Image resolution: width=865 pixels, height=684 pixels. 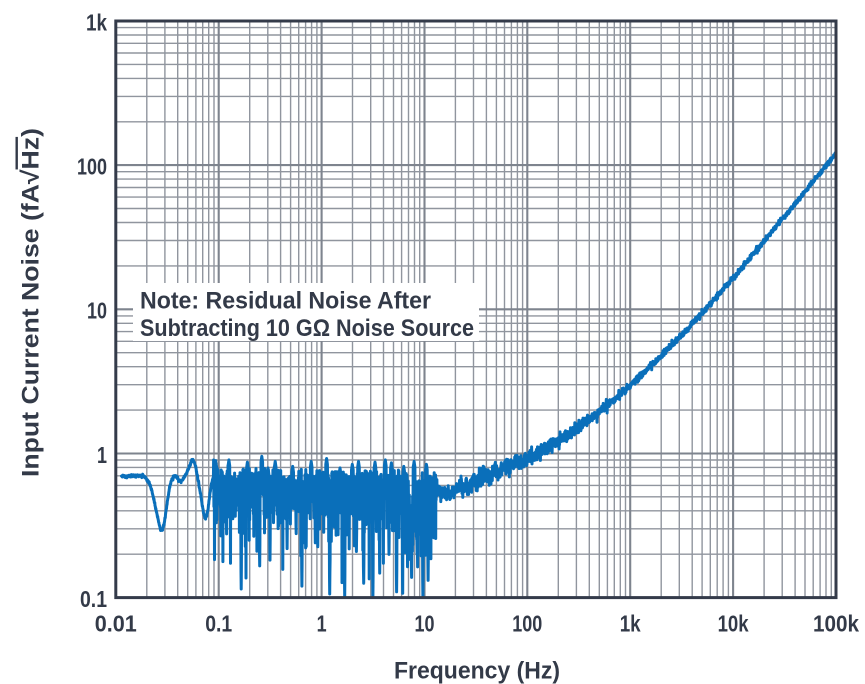 I want to click on svg-text: Subtracting 10 GΩ Noise Source, so click(x=307, y=328).